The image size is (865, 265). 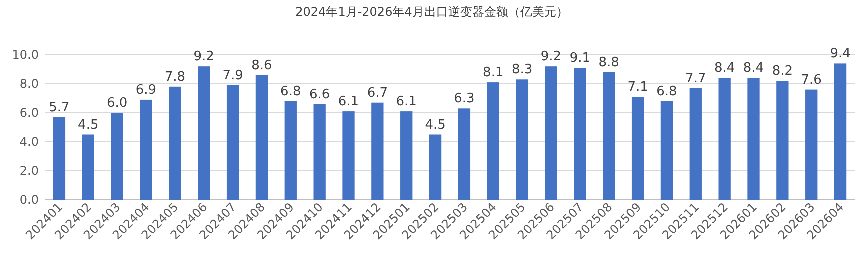 I want to click on value-label: 7.1, so click(x=638, y=88).